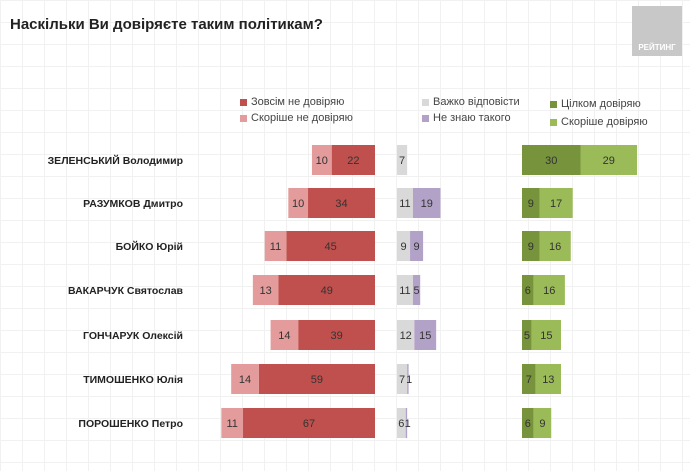  I want to click on category-label: ЗЕЛЕНСЬКИЙ Володимир, so click(115, 160).